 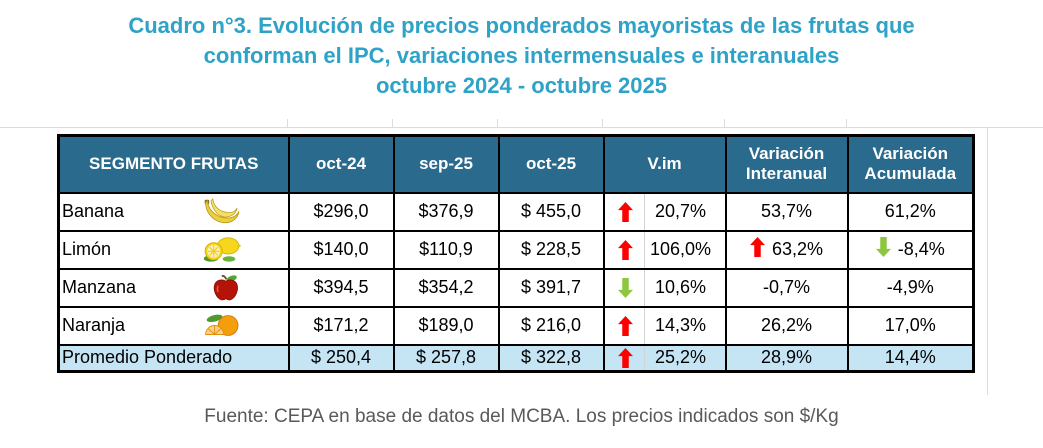 What do you see at coordinates (341, 358) in the screenshot?
I see `price-cell: $ 250,4` at bounding box center [341, 358].